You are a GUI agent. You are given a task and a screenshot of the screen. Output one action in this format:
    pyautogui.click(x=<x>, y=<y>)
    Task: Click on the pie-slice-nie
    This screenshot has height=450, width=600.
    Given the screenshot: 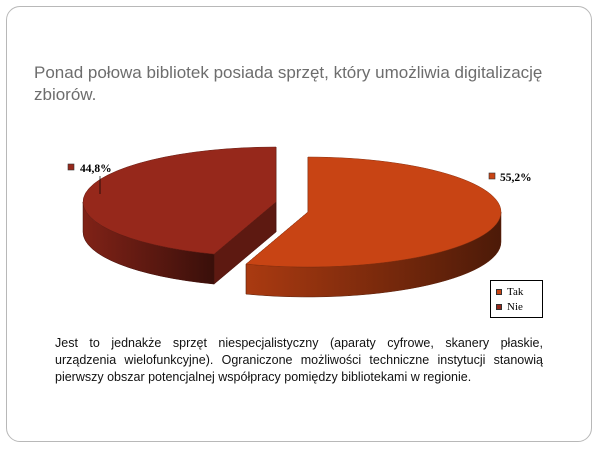 What is the action you would take?
    pyautogui.click(x=179, y=215)
    